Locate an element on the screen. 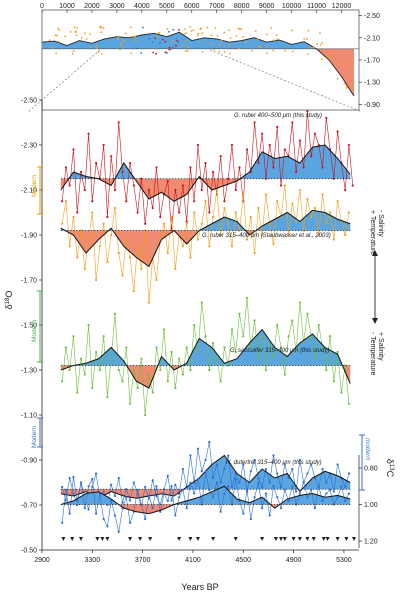  modern-bar-blue is located at coordinates (40, 432).